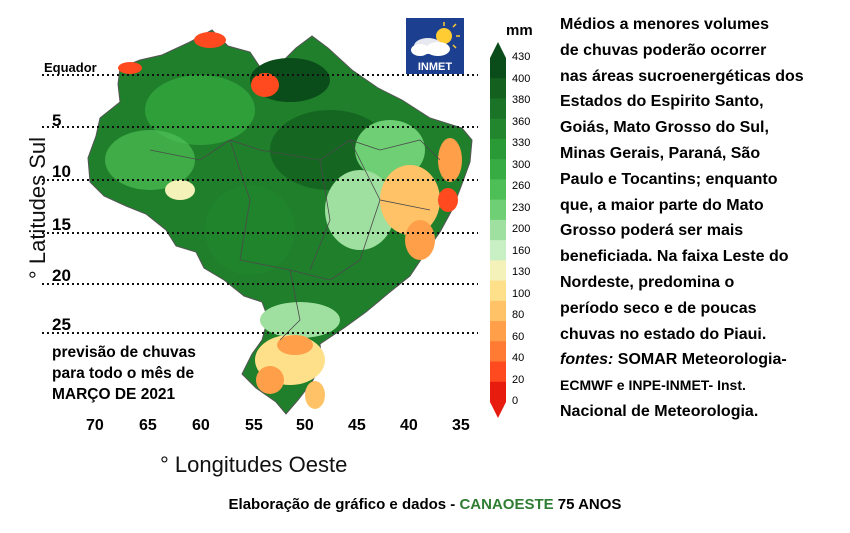  Describe the element at coordinates (295, 240) in the screenshot. I see `state-borders` at that location.